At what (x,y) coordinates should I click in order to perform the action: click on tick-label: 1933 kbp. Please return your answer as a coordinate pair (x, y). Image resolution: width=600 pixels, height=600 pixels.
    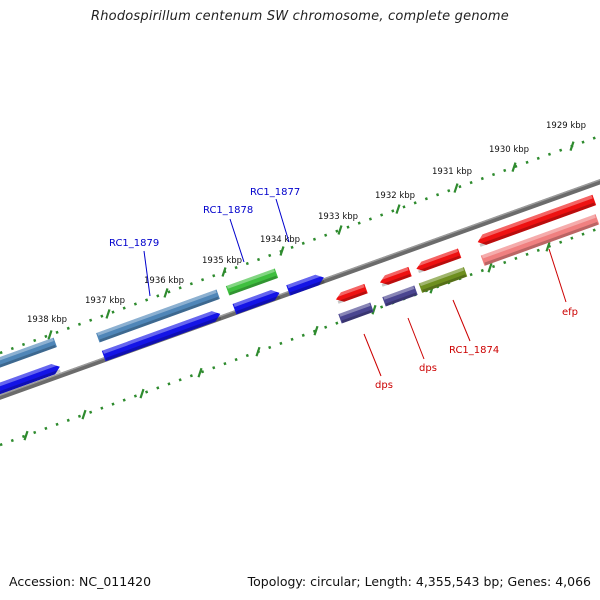
    Looking at the image, I should click on (338, 217).